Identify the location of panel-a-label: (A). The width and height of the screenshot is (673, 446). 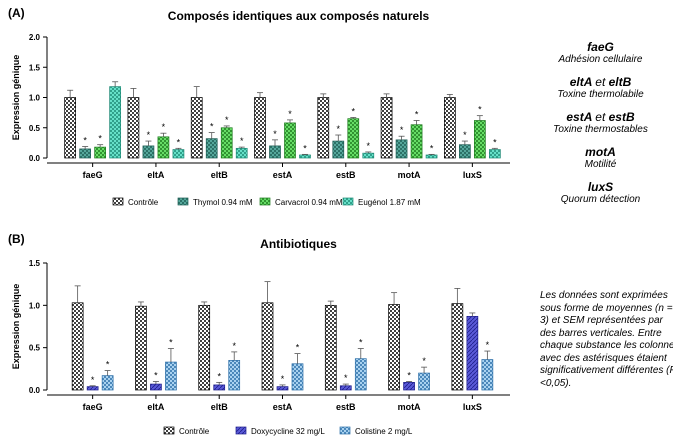
(16, 13).